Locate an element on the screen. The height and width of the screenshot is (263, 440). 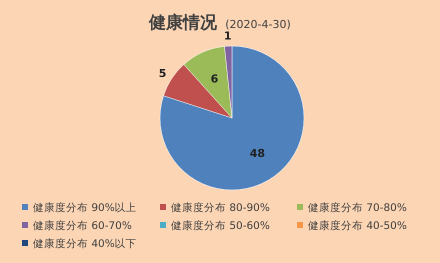
data-label: 6 is located at coordinates (214, 79).